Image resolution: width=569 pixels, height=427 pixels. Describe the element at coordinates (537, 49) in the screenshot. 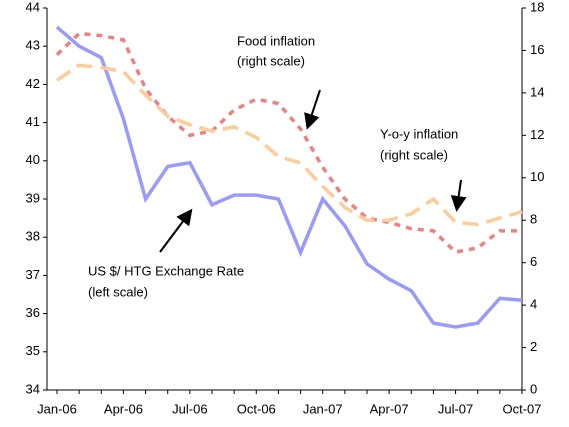

I see `y2-tick-label: 16` at that location.